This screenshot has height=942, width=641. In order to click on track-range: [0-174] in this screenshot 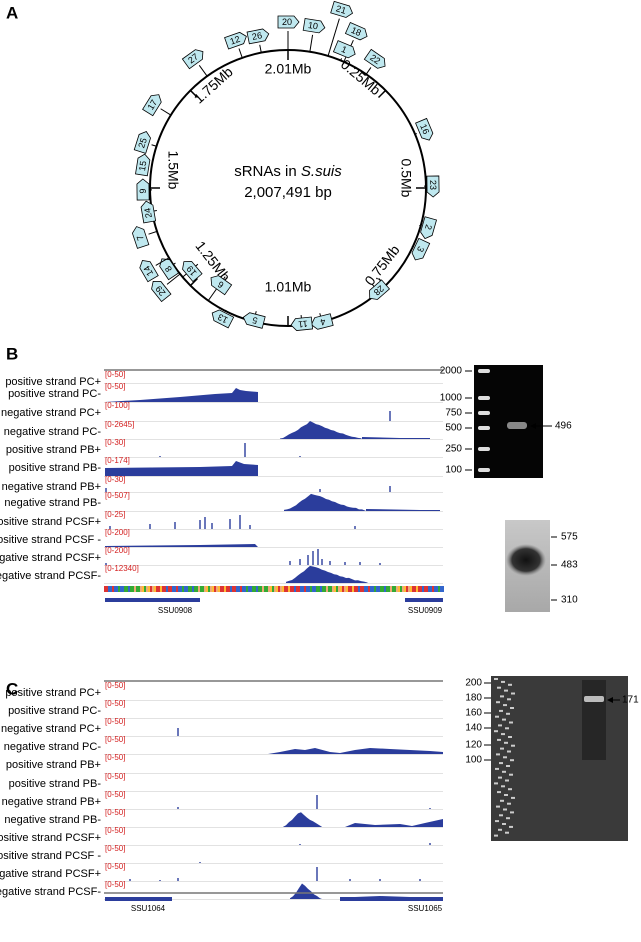, I will do `click(117, 460)`.